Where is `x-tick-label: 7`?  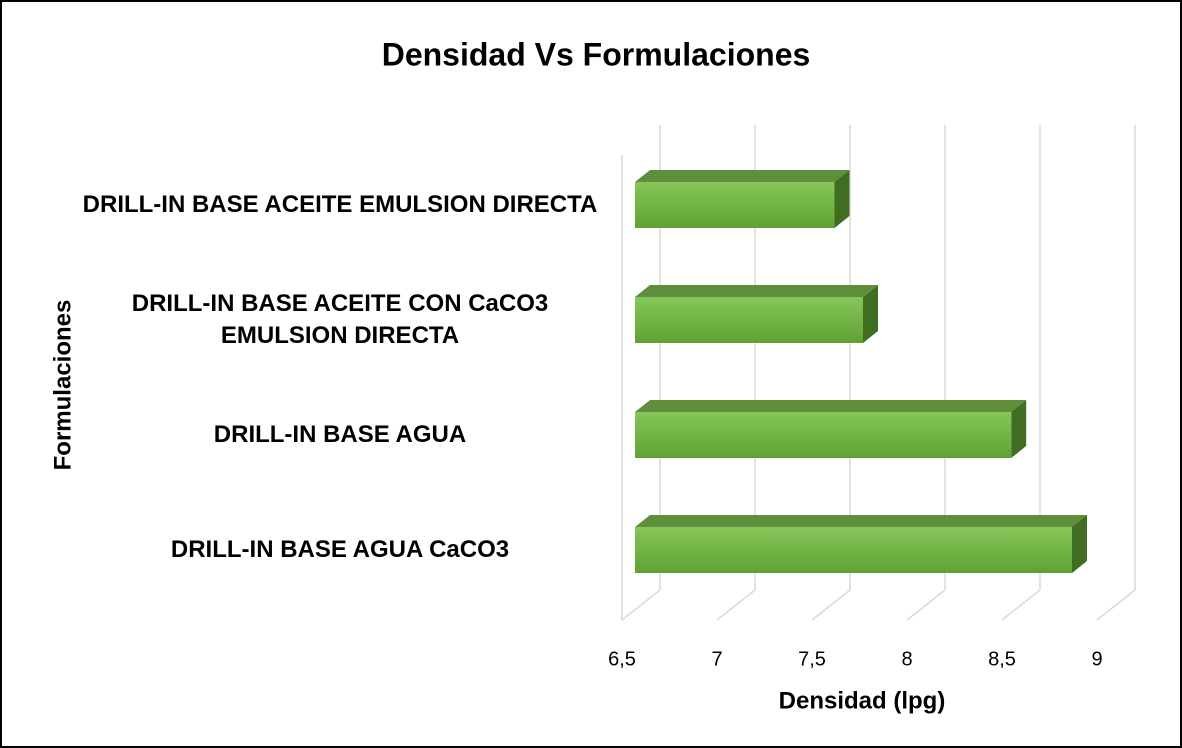 x-tick-label: 7 is located at coordinates (716, 659).